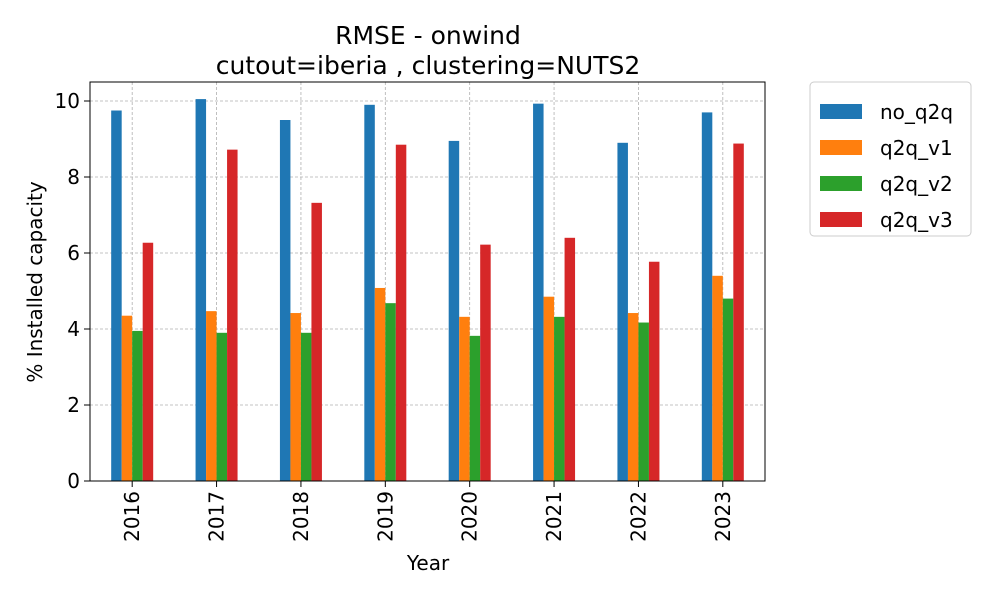  Describe the element at coordinates (475, 408) in the screenshot. I see `bar-q2q_v2-2020` at that location.